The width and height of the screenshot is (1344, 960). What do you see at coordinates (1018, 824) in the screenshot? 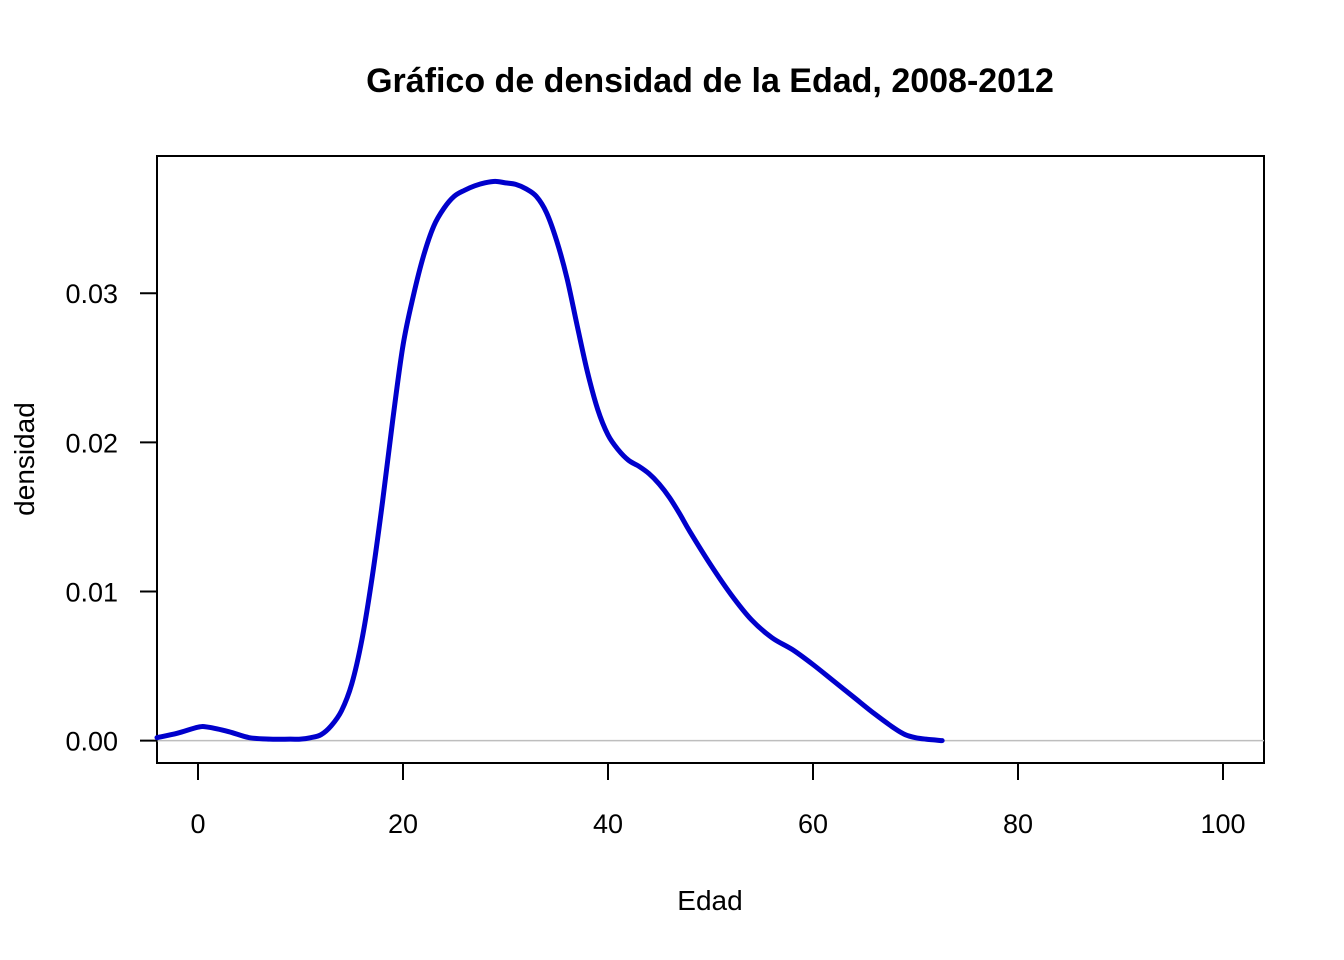
I see `x-tick-label: 80` at bounding box center [1018, 824].